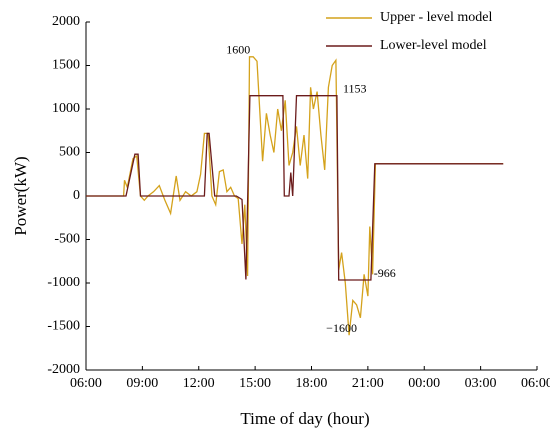 This screenshot has height=442, width=550. I want to click on x-tick-label: 18:00, so click(312, 383).